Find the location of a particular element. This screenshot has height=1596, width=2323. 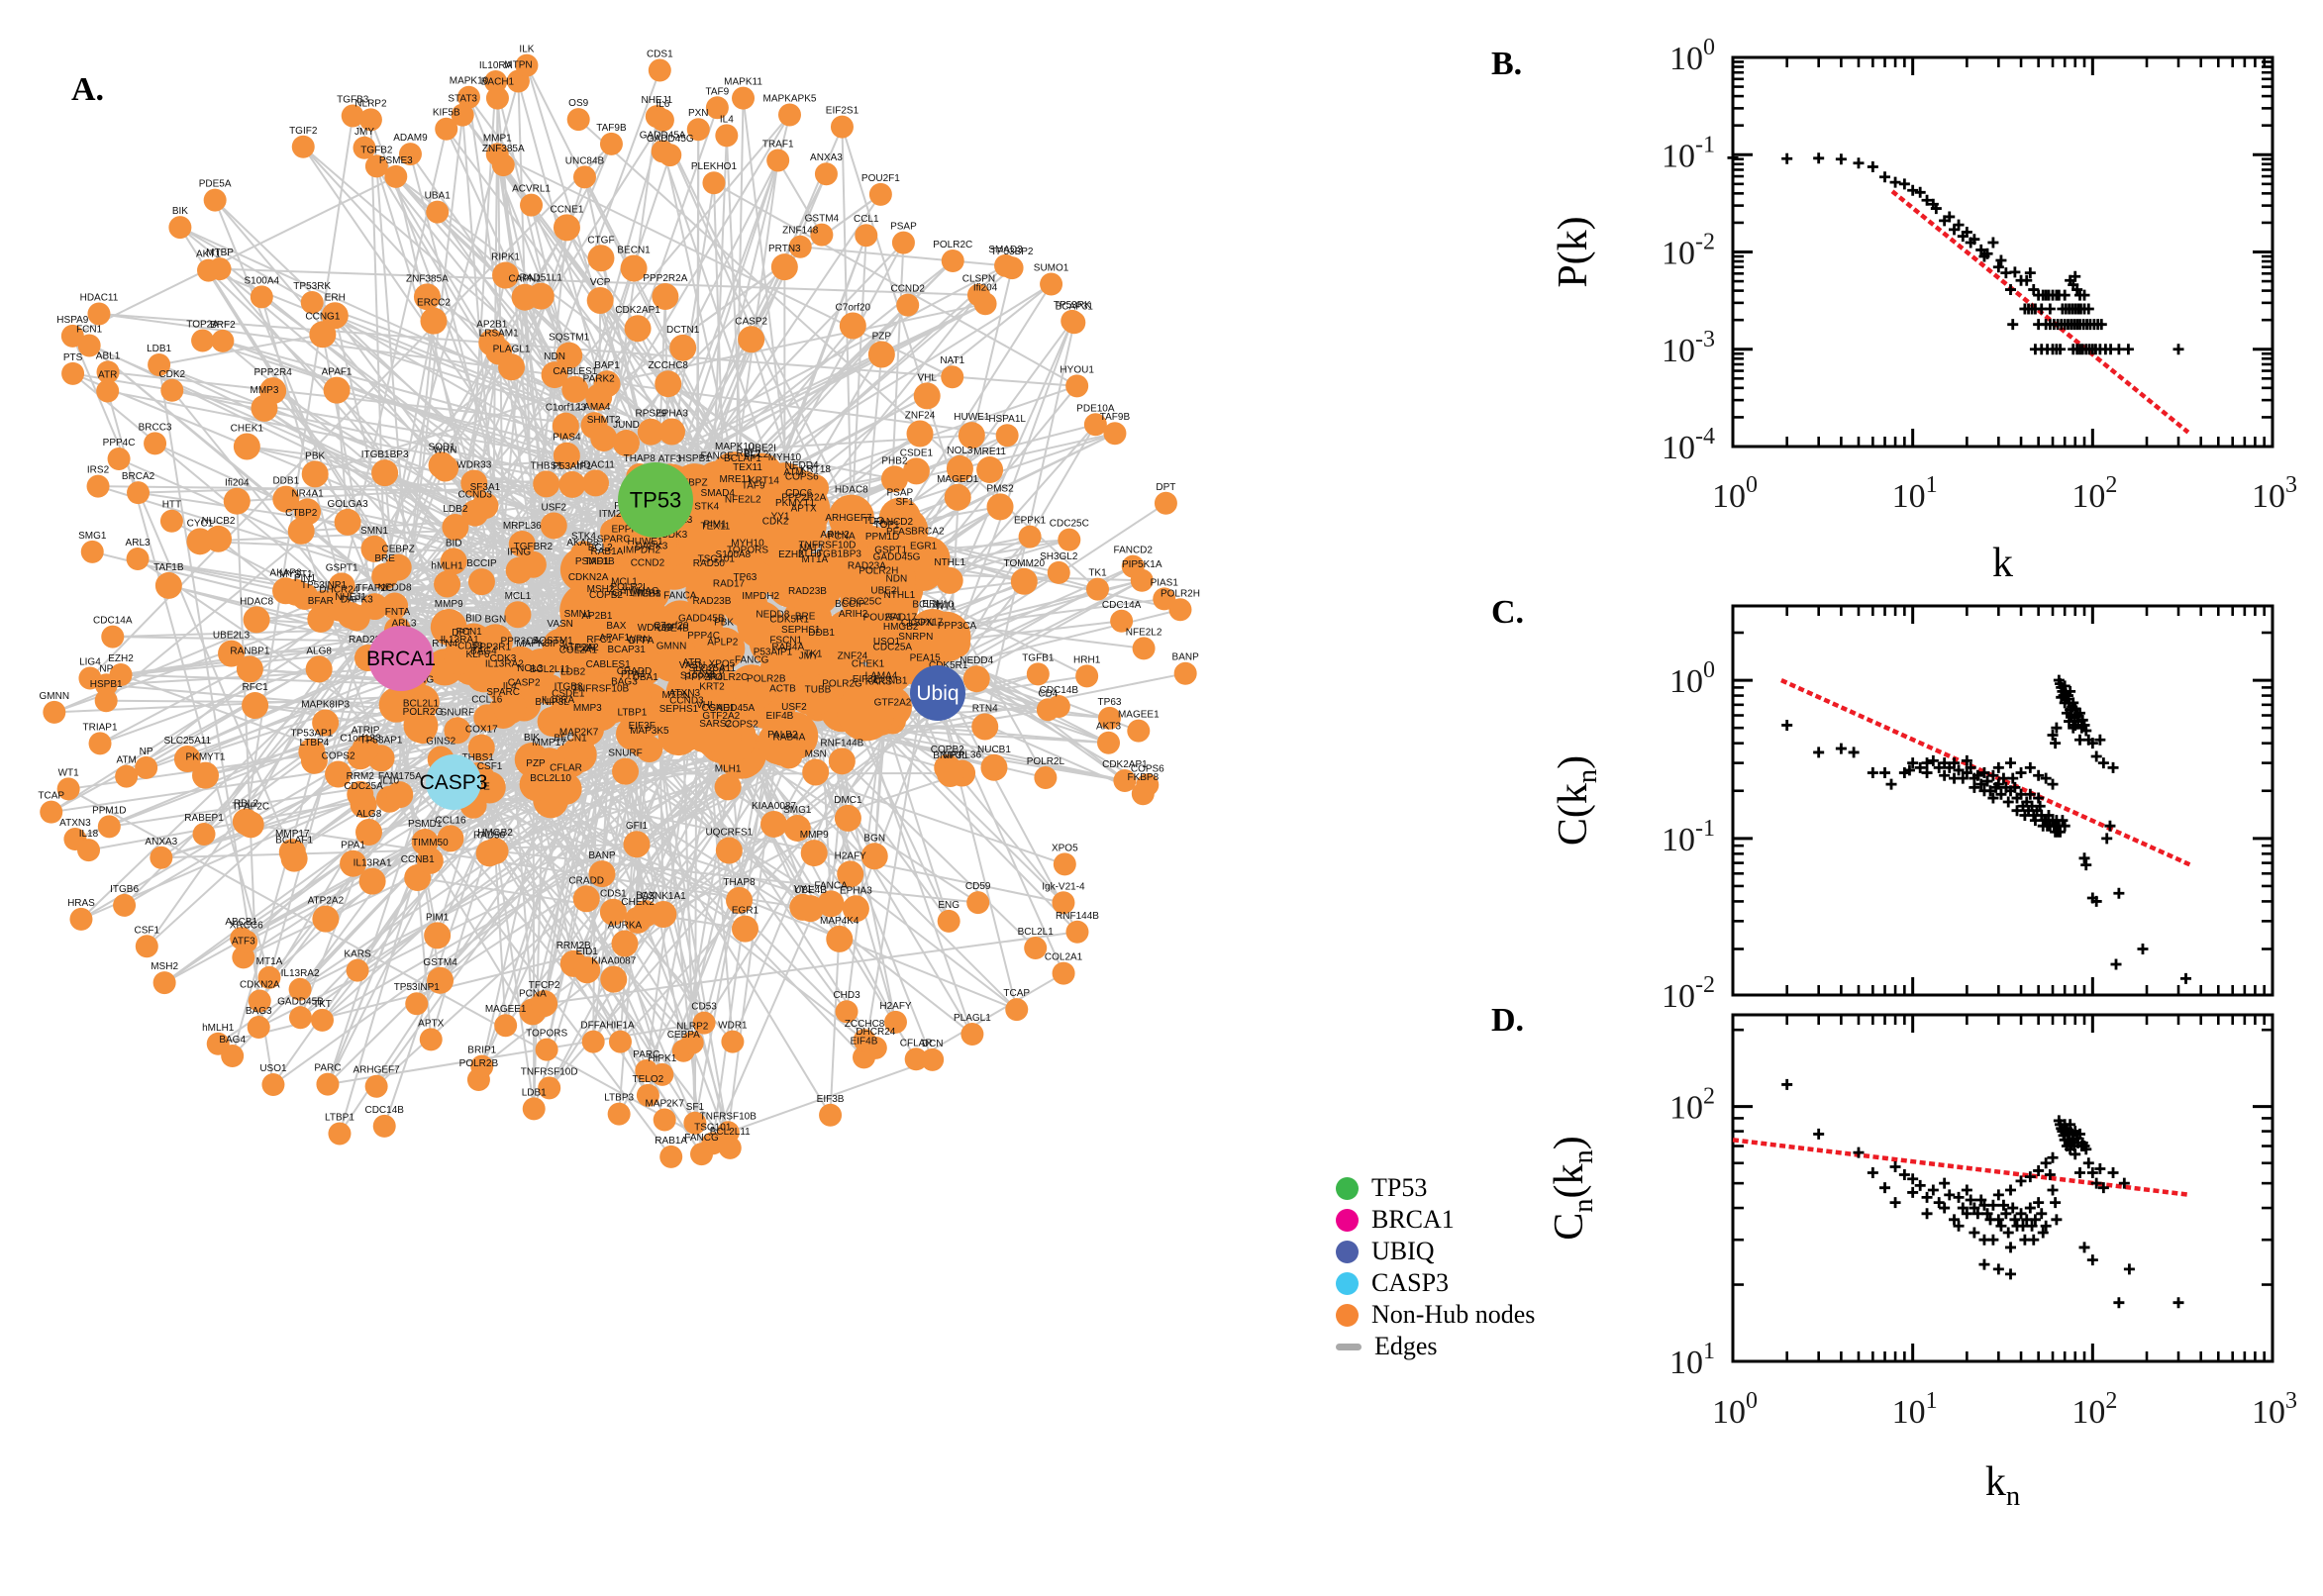

network-node-label: HUWE1 is located at coordinates (972, 417).